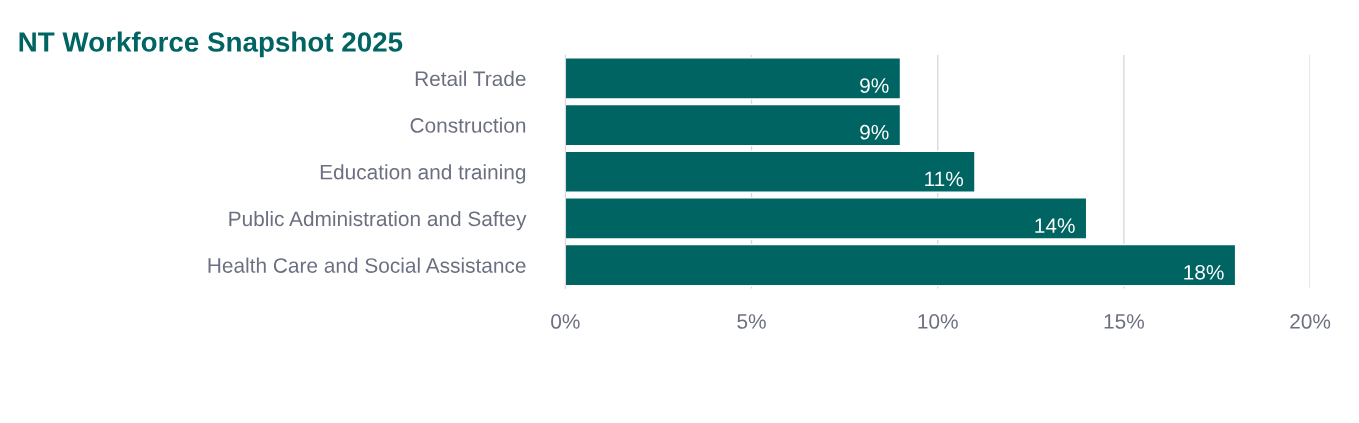 This screenshot has width=1359, height=423. Describe the element at coordinates (470, 78) in the screenshot. I see `y-tick-label: Retail Trade` at that location.